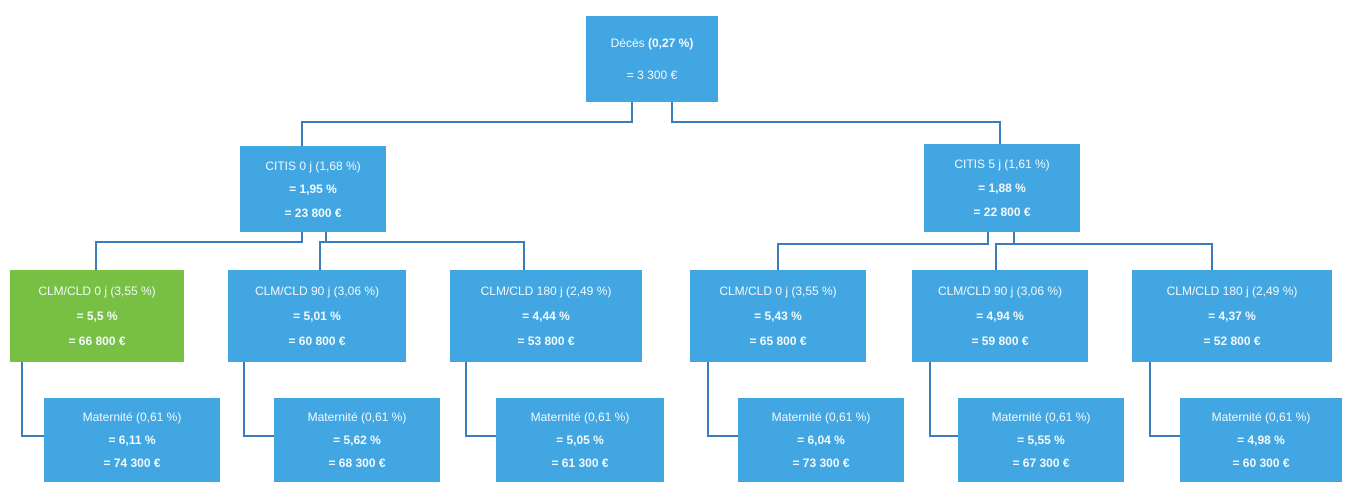  I want to click on node-maternite-3: Maternité (0,61 %) = 5,05 % = 61 300 €, so click(580, 440).